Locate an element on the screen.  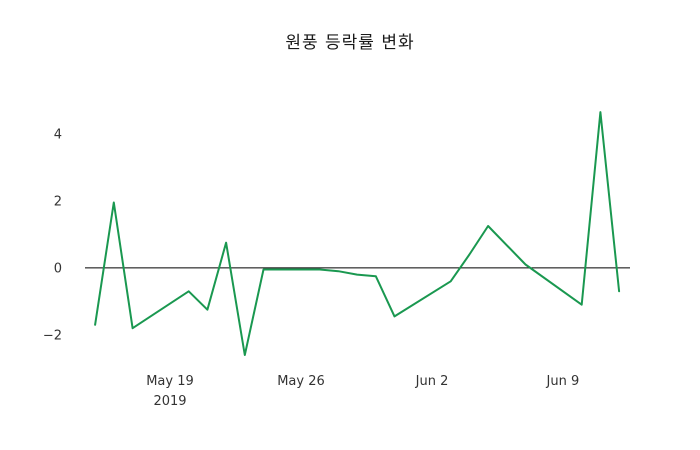
y-tick-label: 2 is located at coordinates (58, 201).